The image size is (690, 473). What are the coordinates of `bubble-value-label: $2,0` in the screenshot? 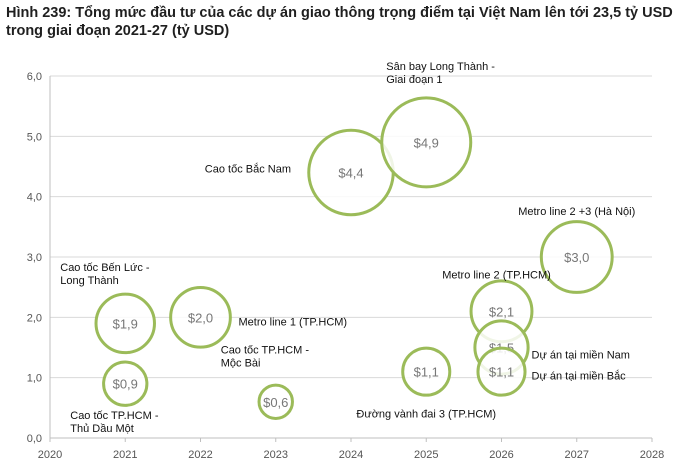 It's located at (200, 317).